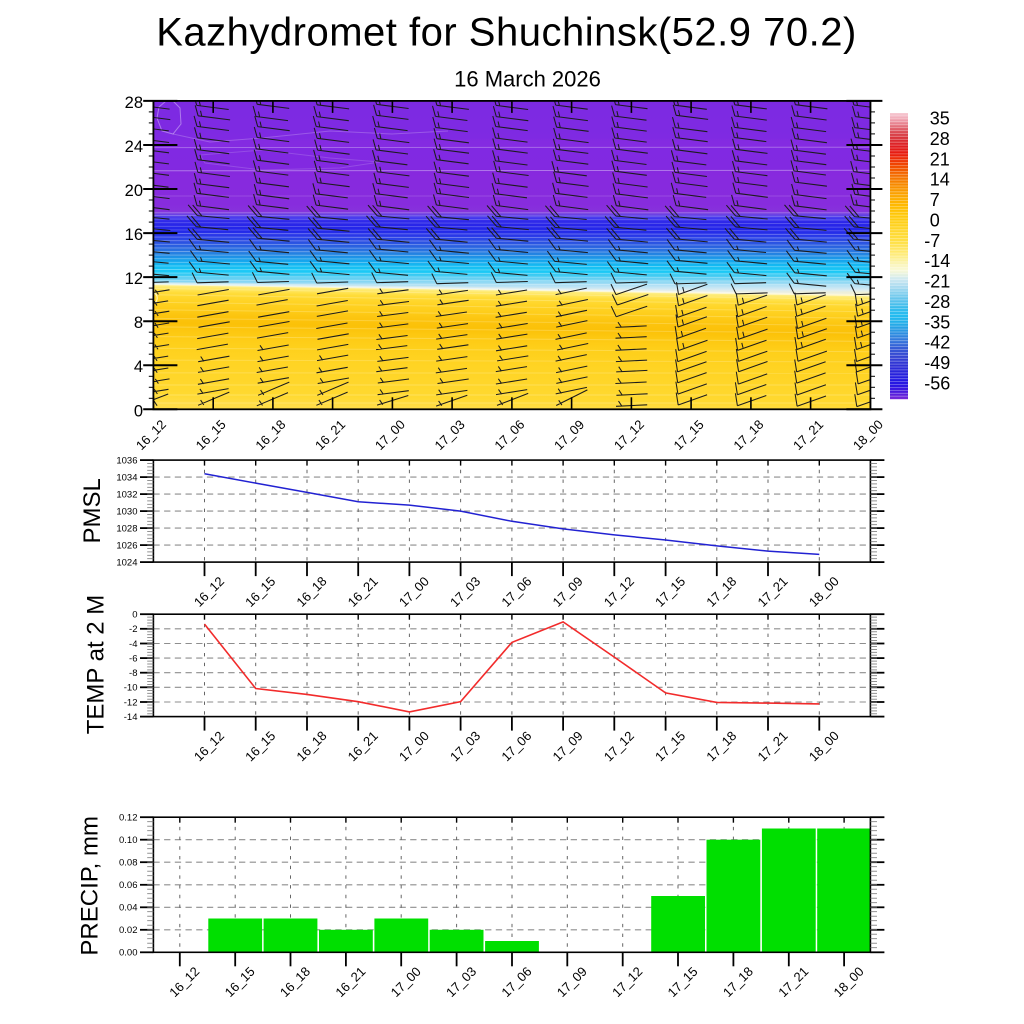 The width and height of the screenshot is (1024, 1024). Describe the element at coordinates (128, 953) in the screenshot. I see `svg-text: 0.00` at that location.